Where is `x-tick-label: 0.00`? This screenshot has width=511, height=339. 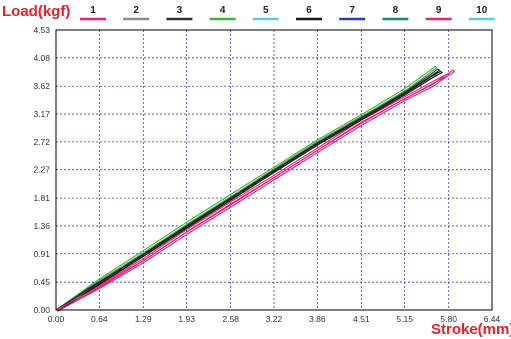
x-tick-label: 0.00 is located at coordinates (56, 319).